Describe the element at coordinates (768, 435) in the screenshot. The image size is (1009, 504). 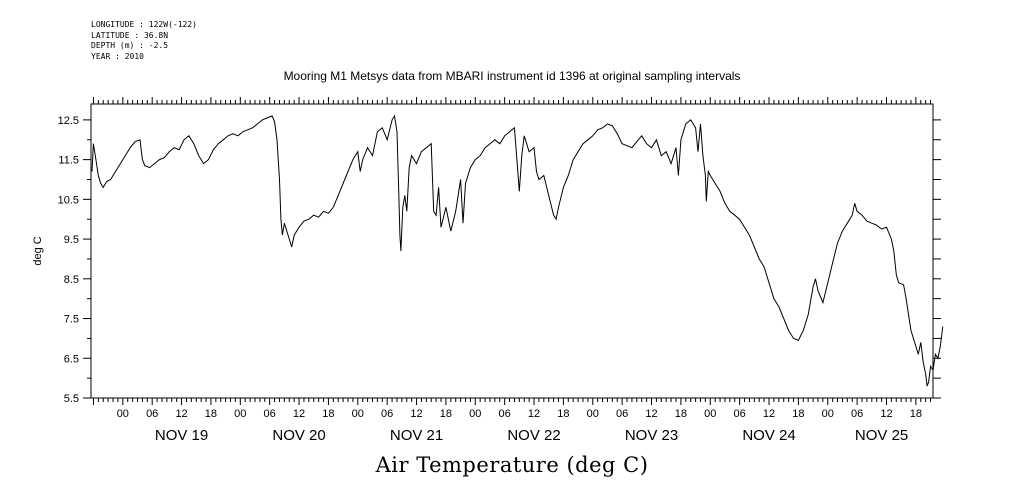
I see `day-label: NOV 24` at that location.